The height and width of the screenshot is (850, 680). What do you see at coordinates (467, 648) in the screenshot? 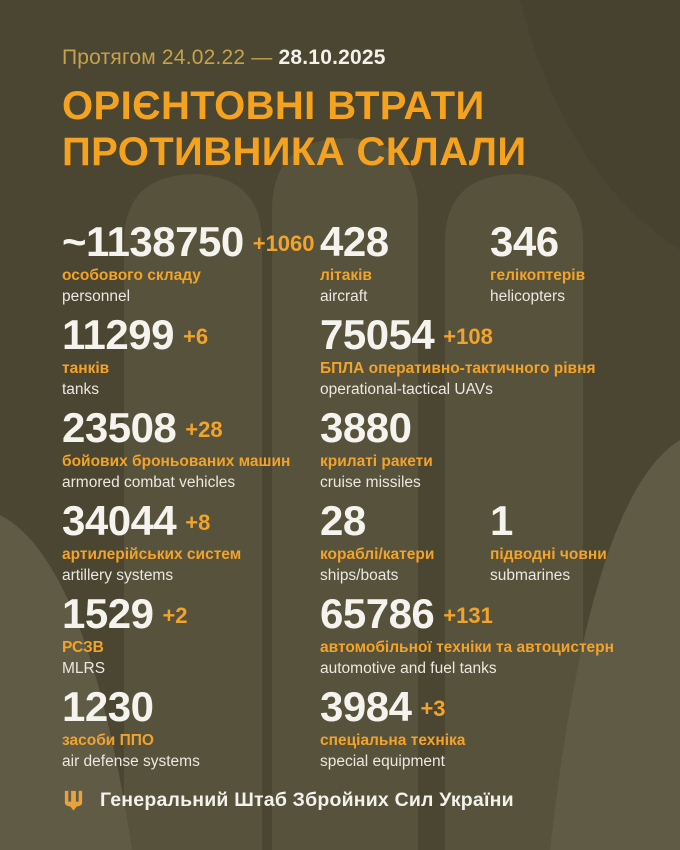
I see `stat-label-ua: автомобільної техніки та автоцистерн` at bounding box center [467, 648].